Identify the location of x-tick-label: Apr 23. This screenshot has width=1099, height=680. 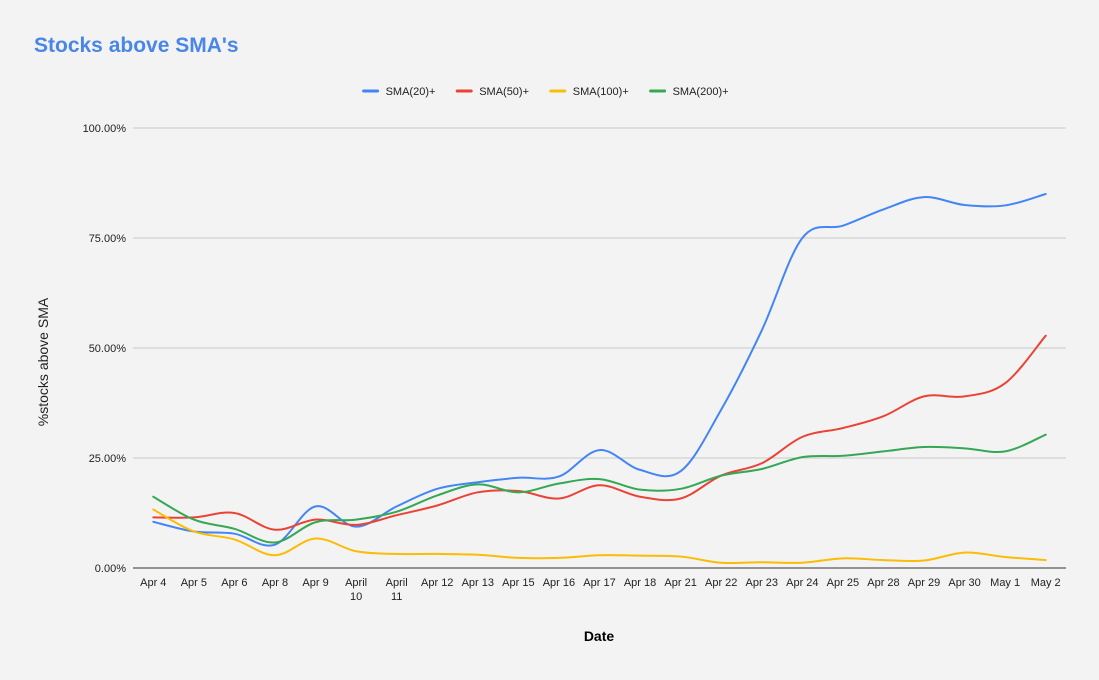
(762, 583).